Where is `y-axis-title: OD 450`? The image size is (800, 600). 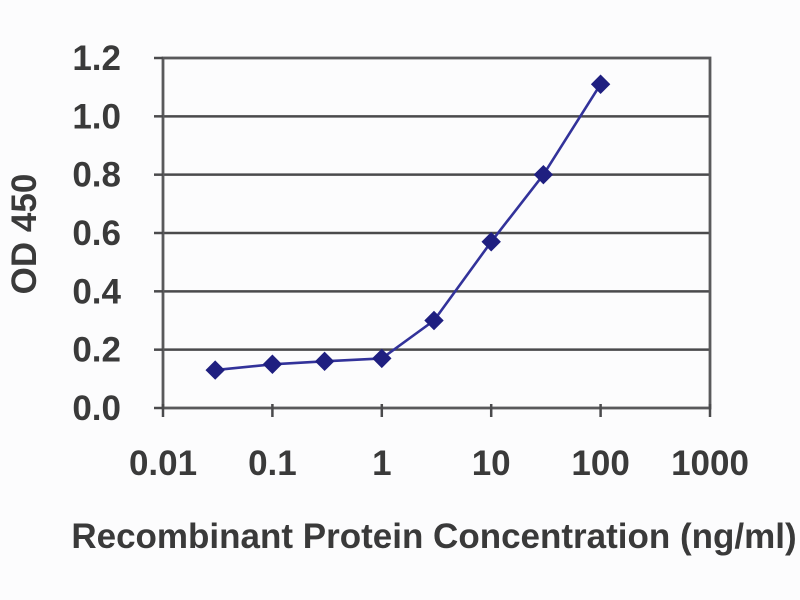
y-axis-title: OD 450 is located at coordinates (24, 234).